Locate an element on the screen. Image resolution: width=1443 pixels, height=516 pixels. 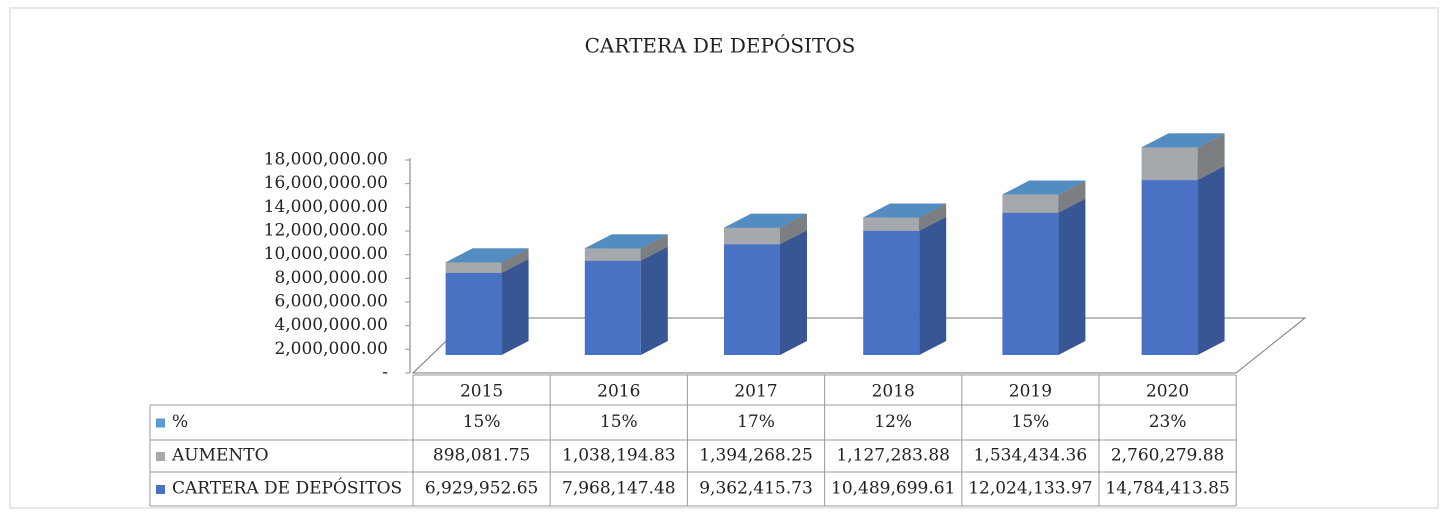
data-label: 1,534,434.36 is located at coordinates (1031, 456).